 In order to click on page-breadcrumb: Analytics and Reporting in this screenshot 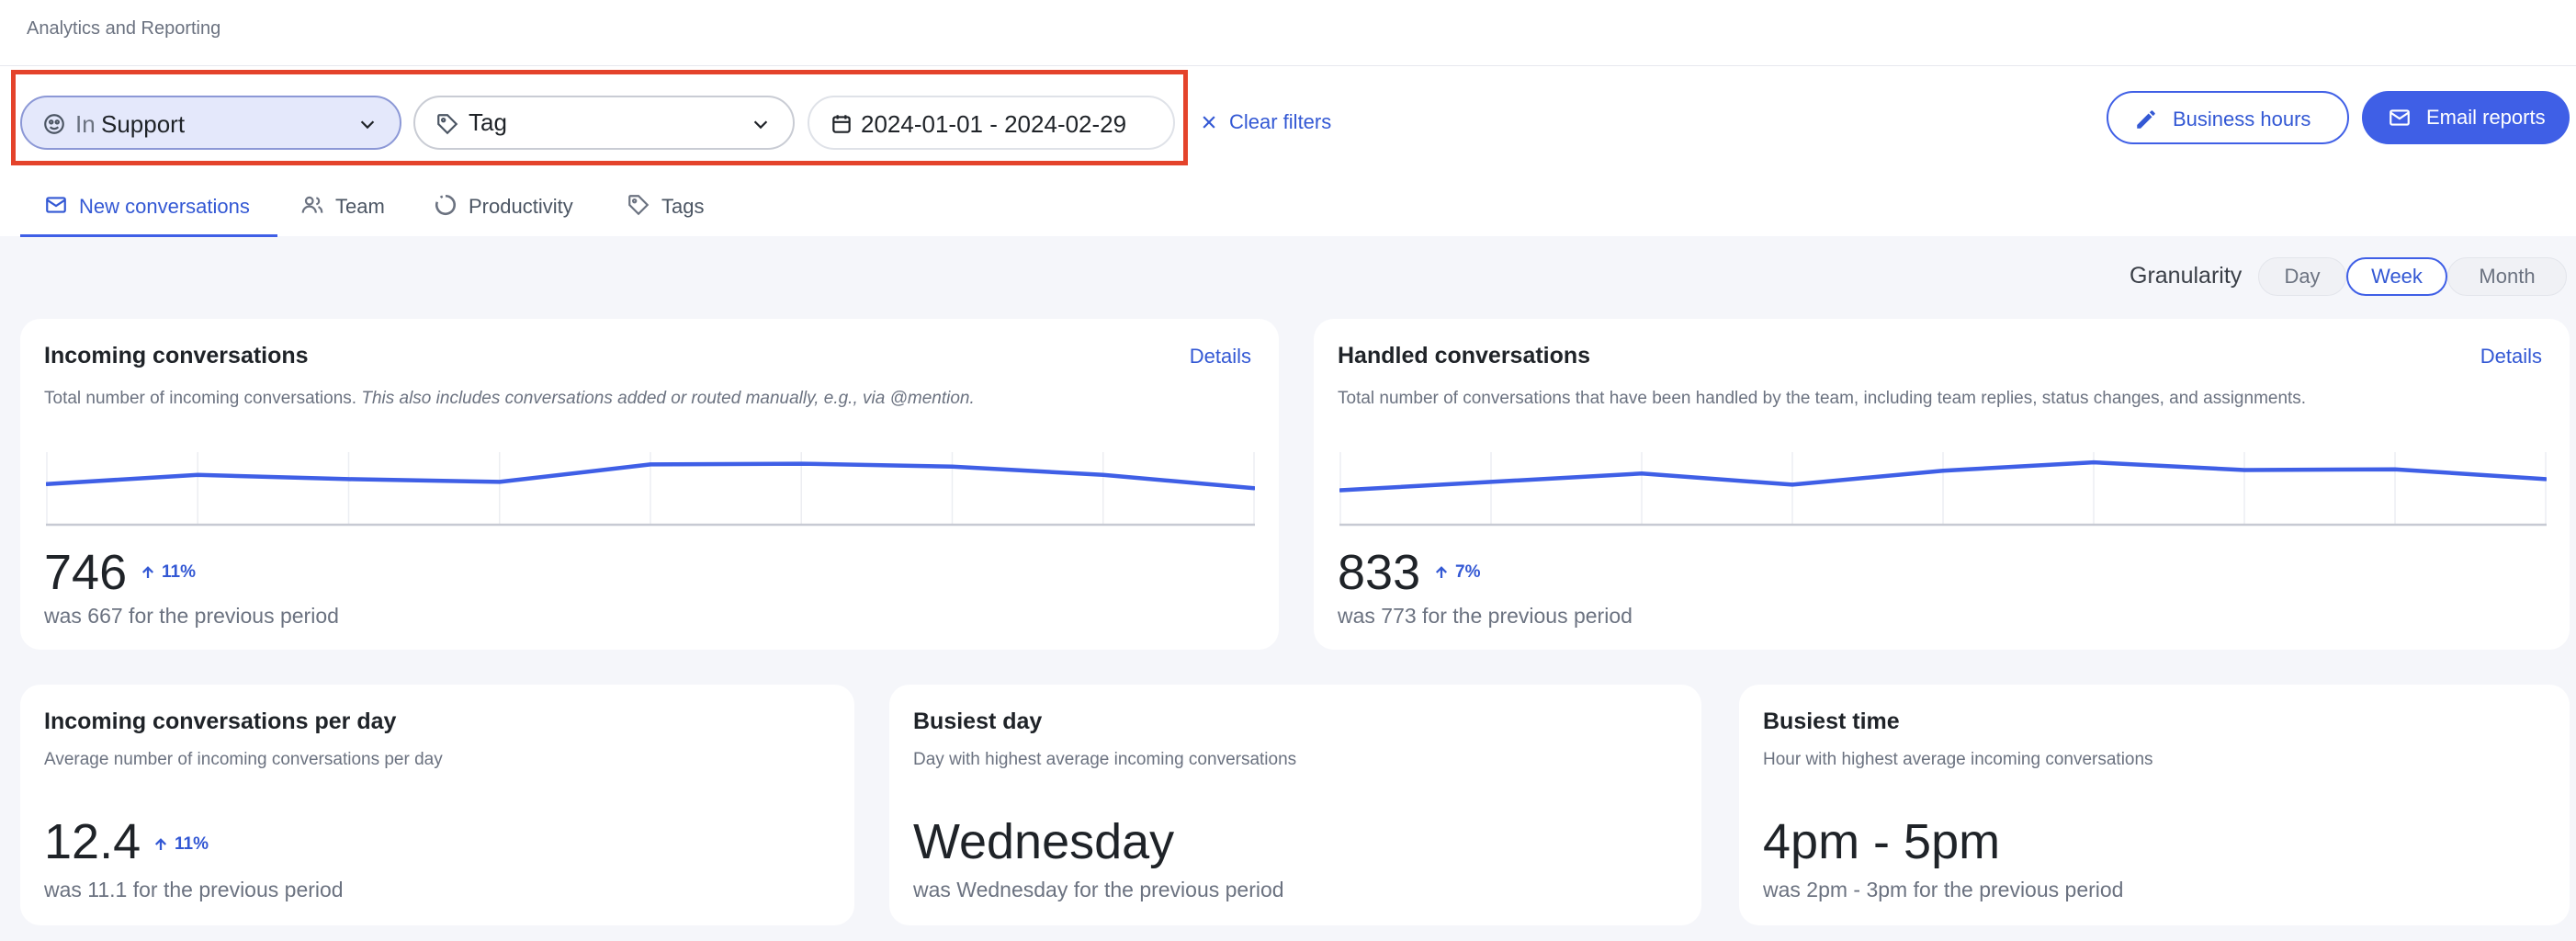, I will do `click(124, 28)`.